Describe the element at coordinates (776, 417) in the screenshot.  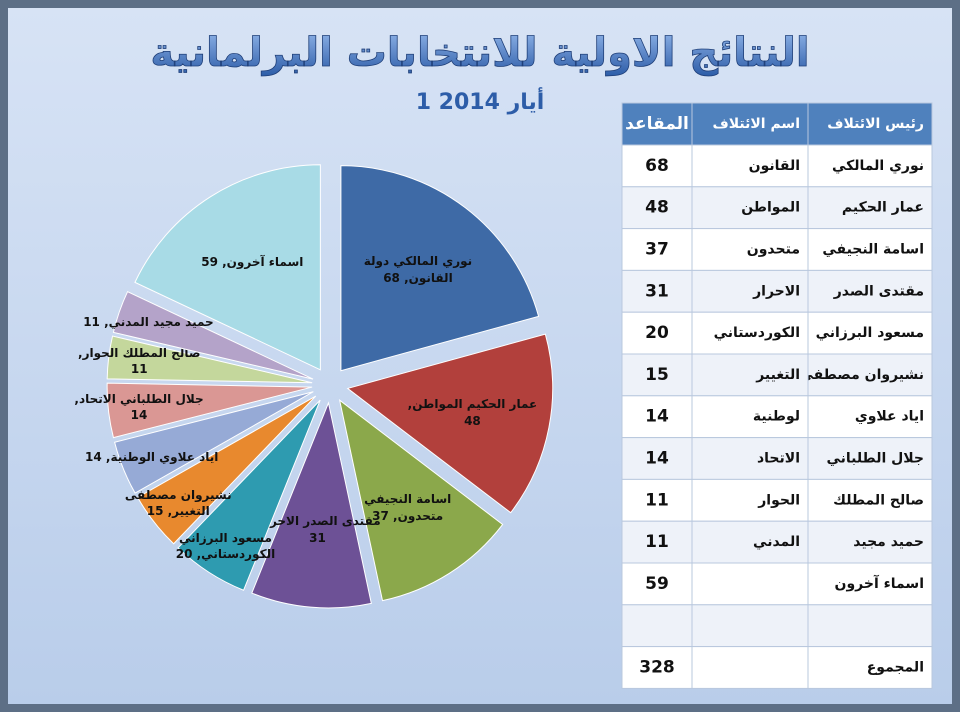
I see `table-cell-text: لوطنية` at that location.